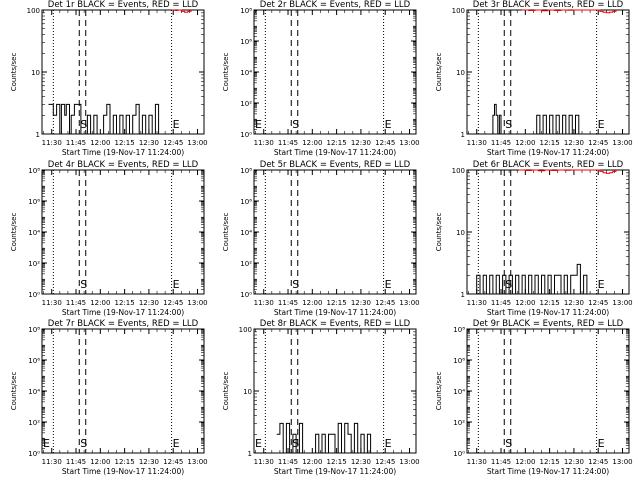 Image resolution: width=640 pixels, height=480 pixels. Describe the element at coordinates (123, 165) in the screenshot. I see `chart-title: Det 4r BLACK = Events, RED = LLD` at that location.